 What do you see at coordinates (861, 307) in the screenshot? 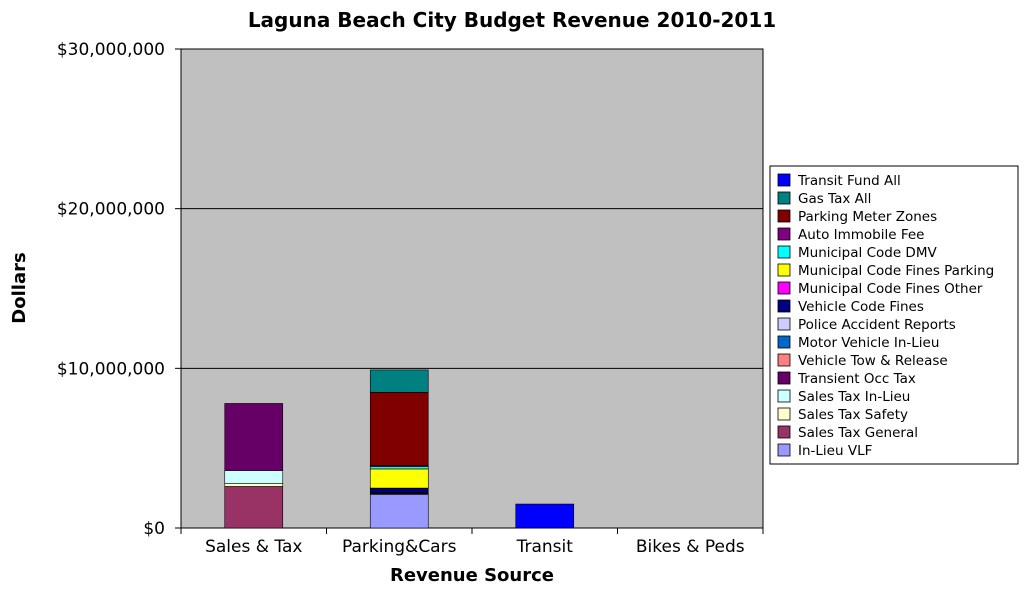
I see `legend-label: Vehicle Code Fines` at bounding box center [861, 307].